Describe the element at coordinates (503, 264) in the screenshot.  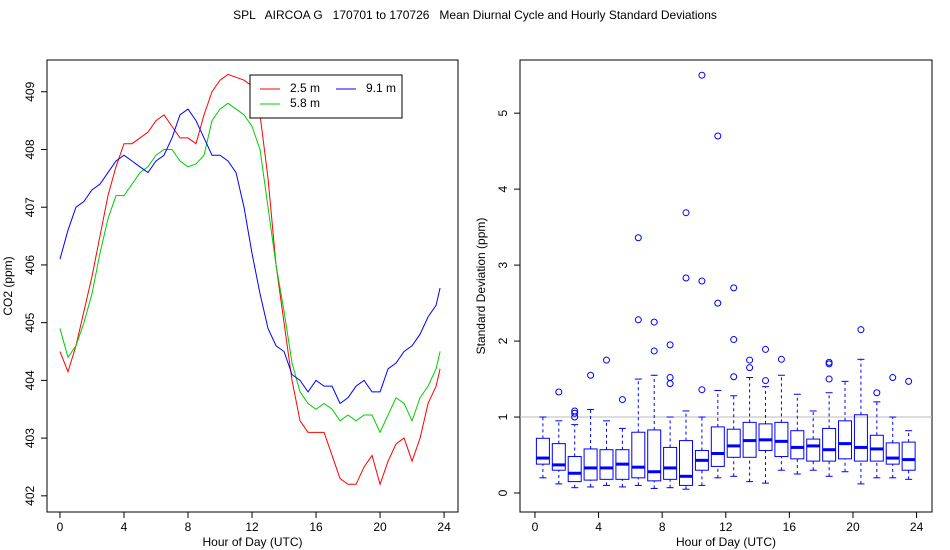
I see `y-tick-label: 3` at that location.